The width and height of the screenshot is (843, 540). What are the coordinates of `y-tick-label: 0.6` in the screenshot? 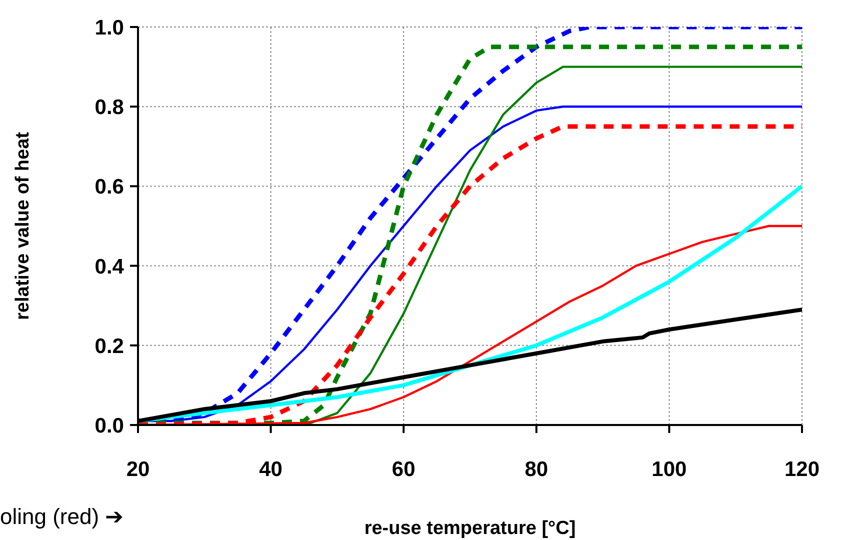 It's located at (109, 187).